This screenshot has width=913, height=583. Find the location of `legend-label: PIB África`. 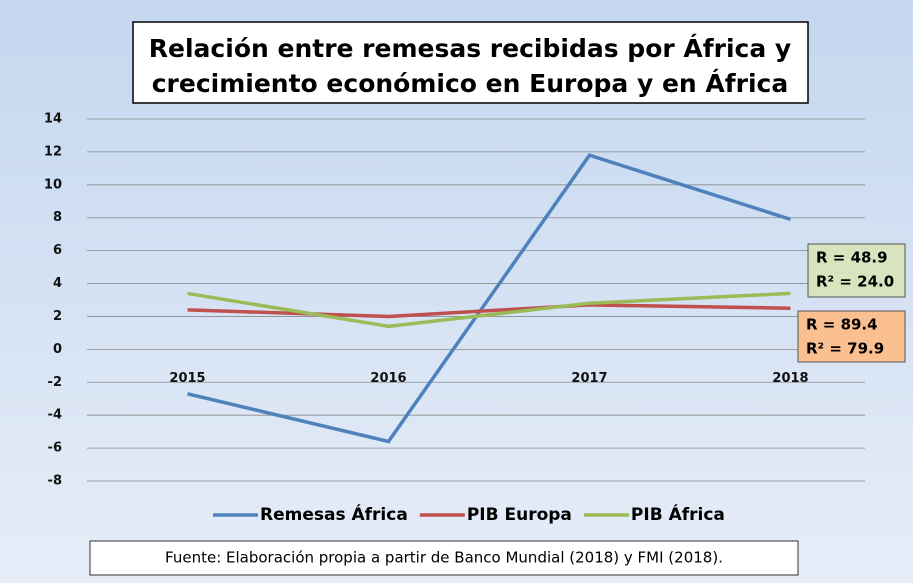

legend-label: PIB África is located at coordinates (678, 514).